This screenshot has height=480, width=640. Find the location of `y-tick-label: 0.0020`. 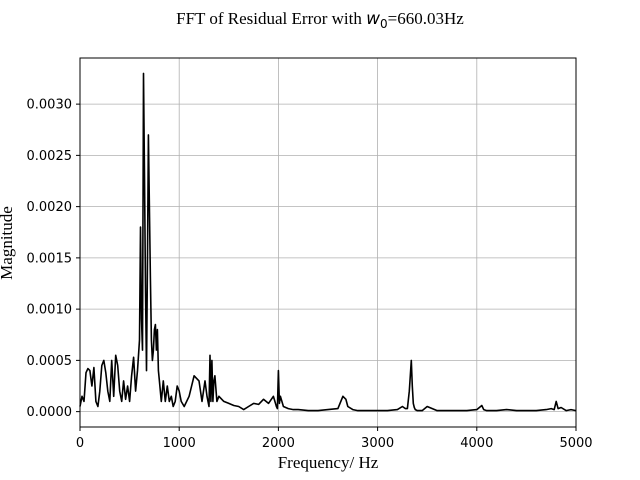

y-tick-label: 0.0020 is located at coordinates (50, 207).